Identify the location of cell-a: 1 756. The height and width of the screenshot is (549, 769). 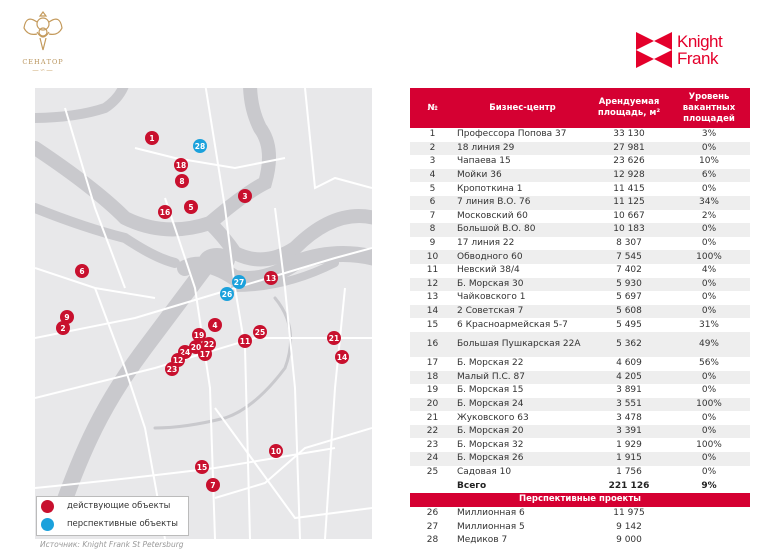
(629, 471).